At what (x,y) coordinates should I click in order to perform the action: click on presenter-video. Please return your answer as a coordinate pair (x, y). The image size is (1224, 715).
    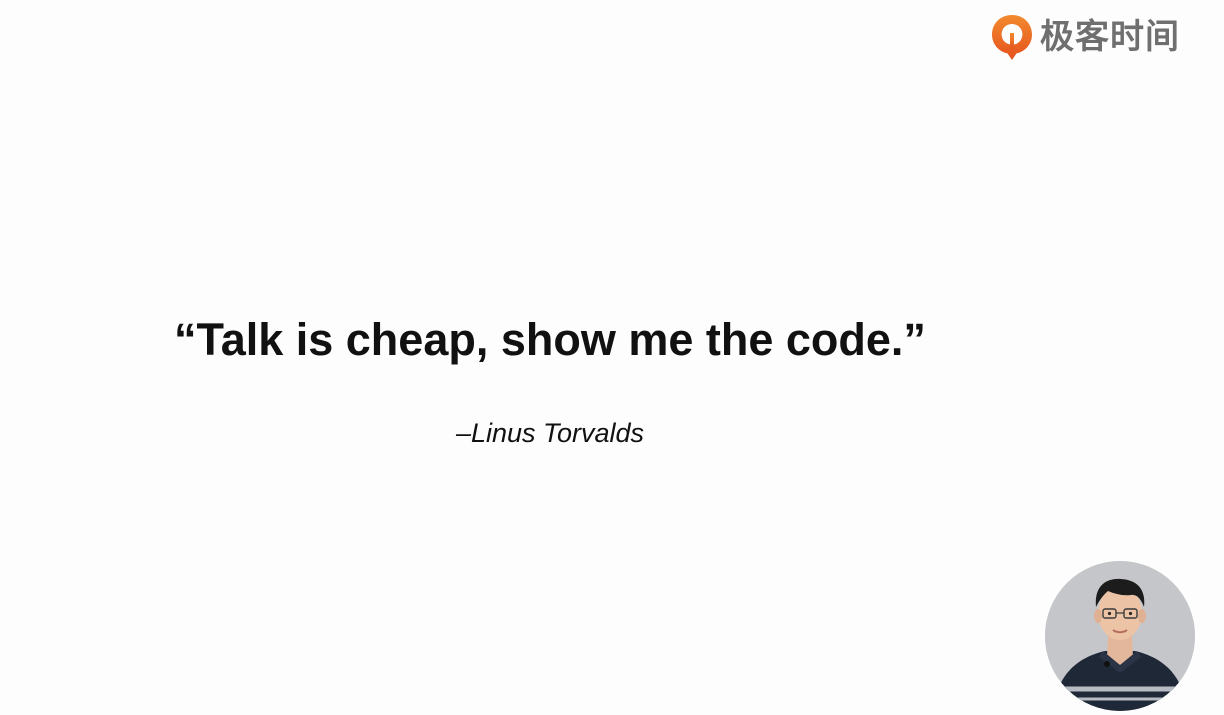
    Looking at the image, I should click on (1120, 636).